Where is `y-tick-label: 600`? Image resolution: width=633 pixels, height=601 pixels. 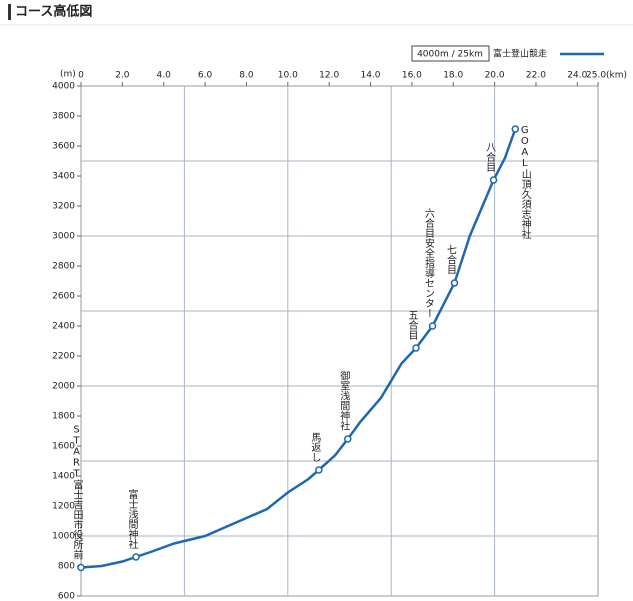 y-tick-label: 600 is located at coordinates (66, 596).